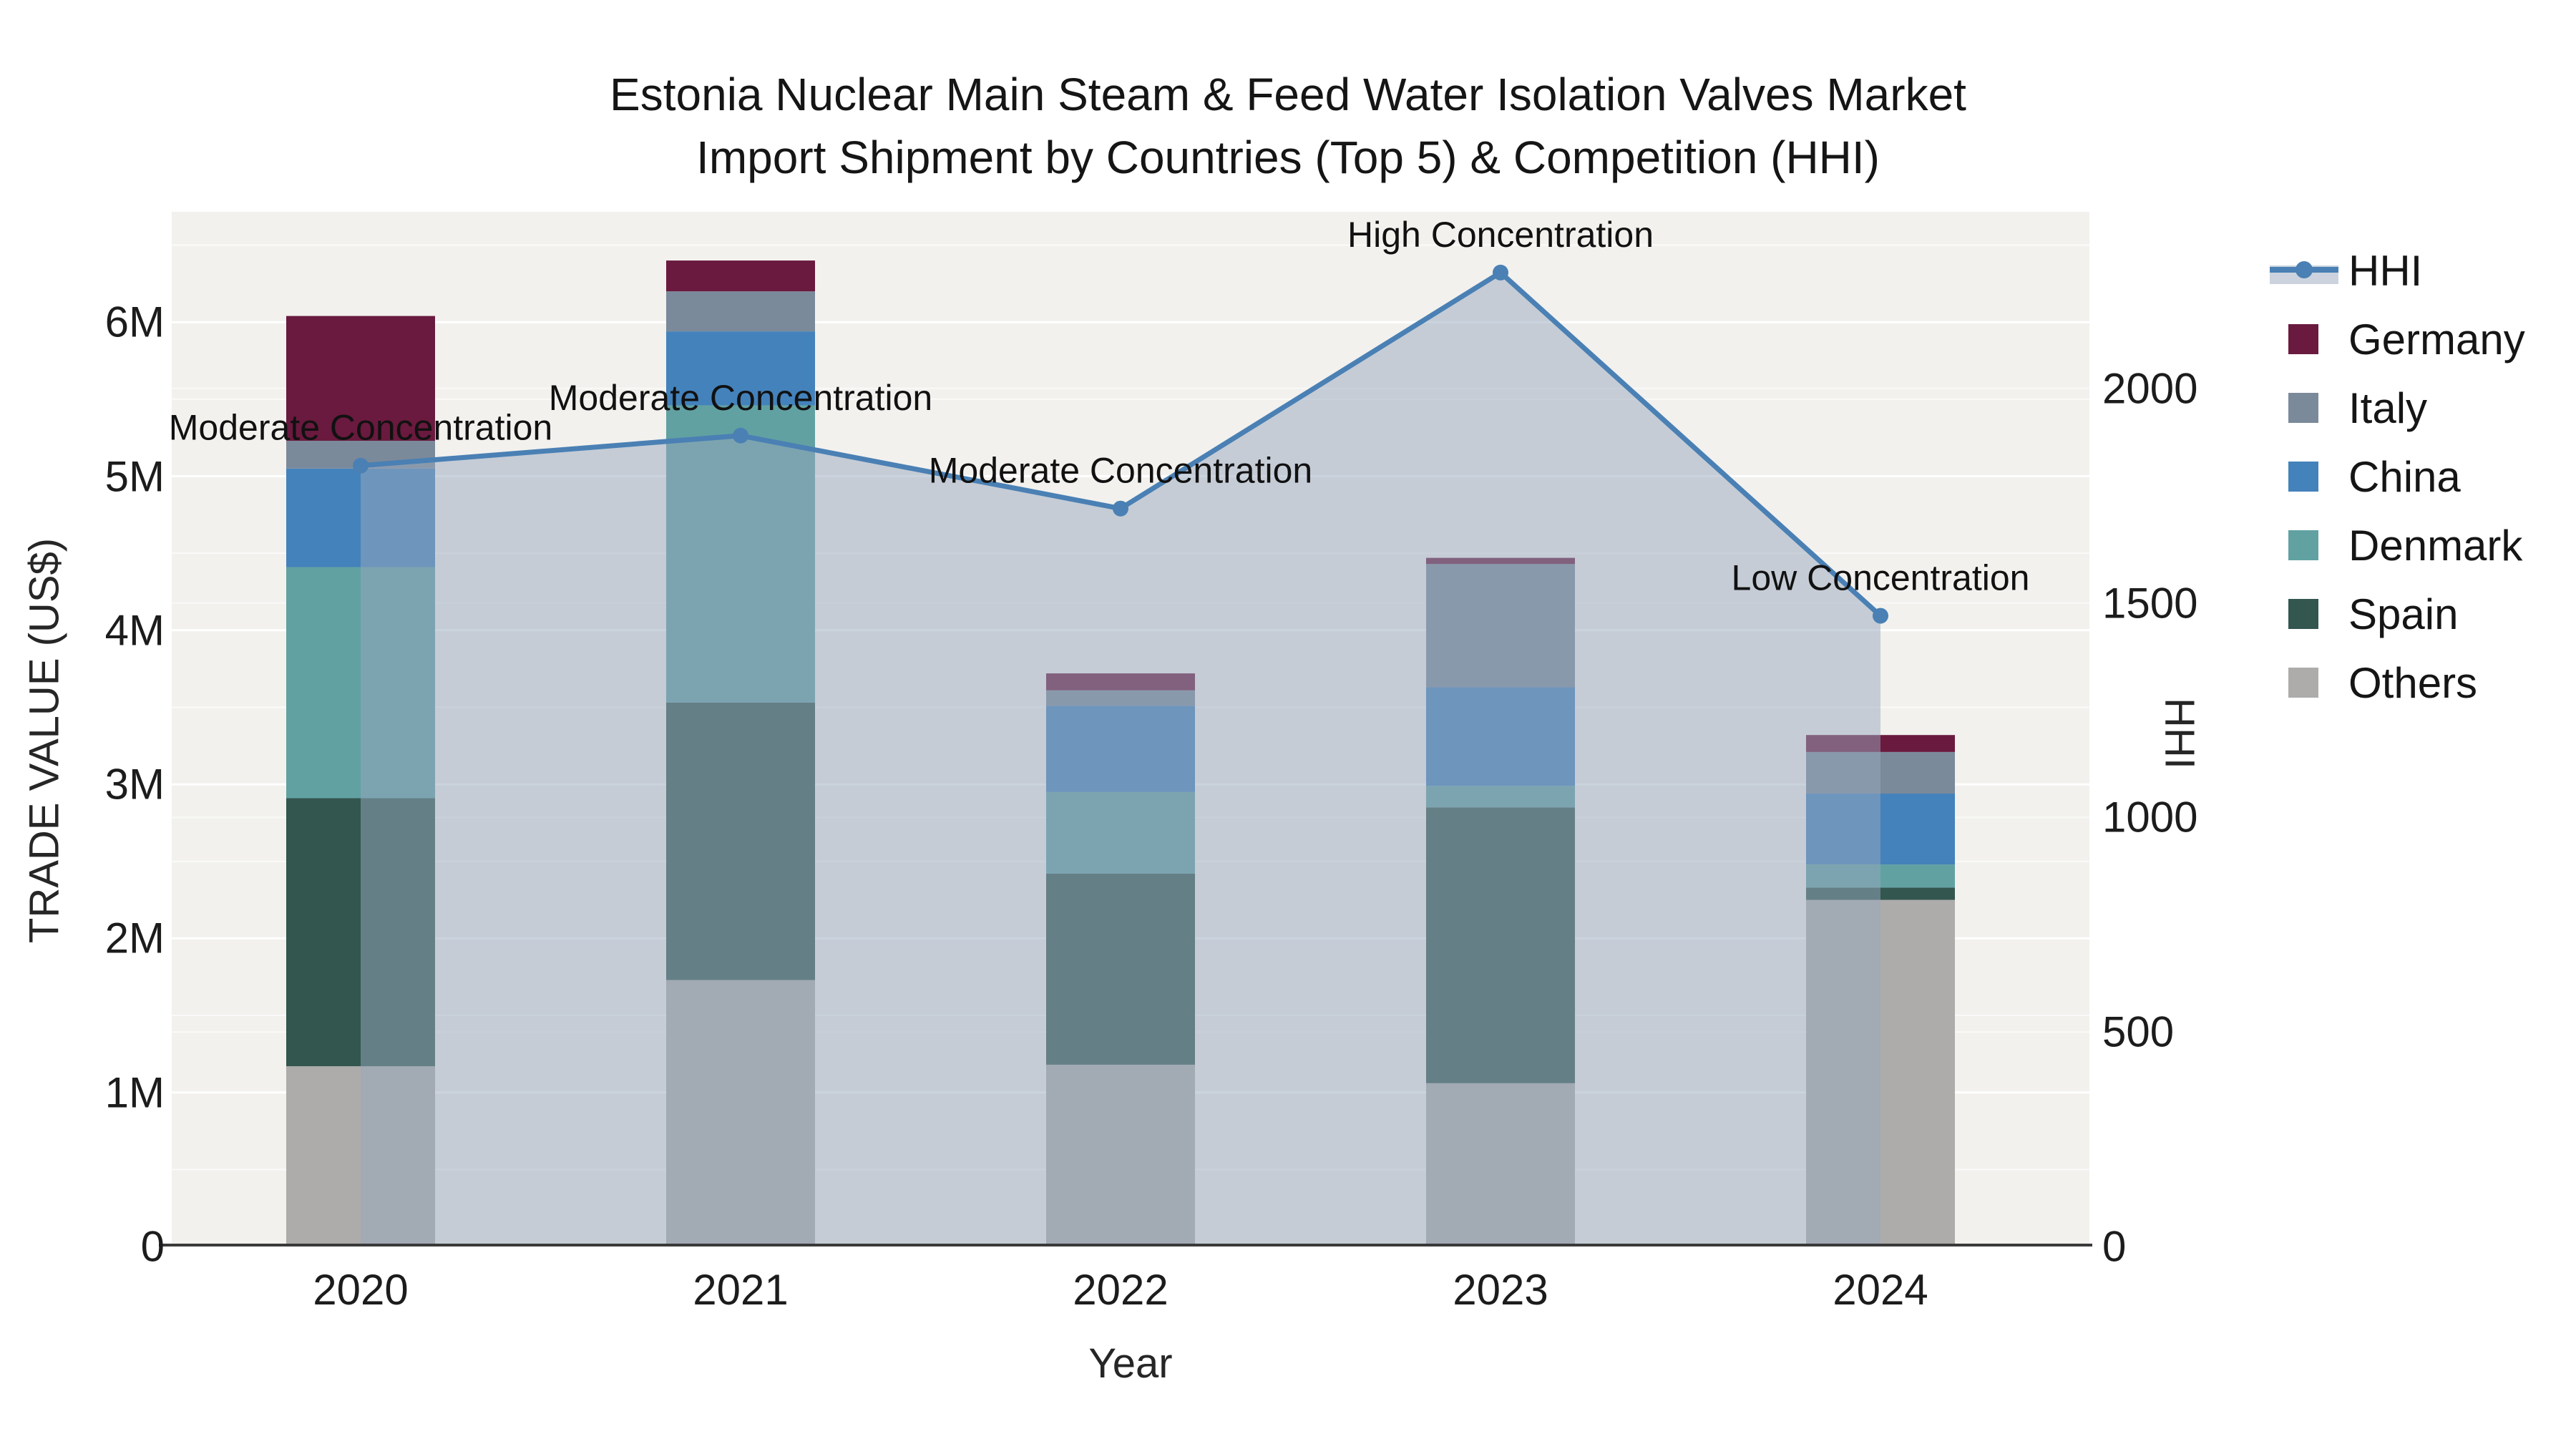 This screenshot has height=1449, width=2576. Describe the element at coordinates (1121, 1290) in the screenshot. I see `x-tick-2022: 2022` at that location.